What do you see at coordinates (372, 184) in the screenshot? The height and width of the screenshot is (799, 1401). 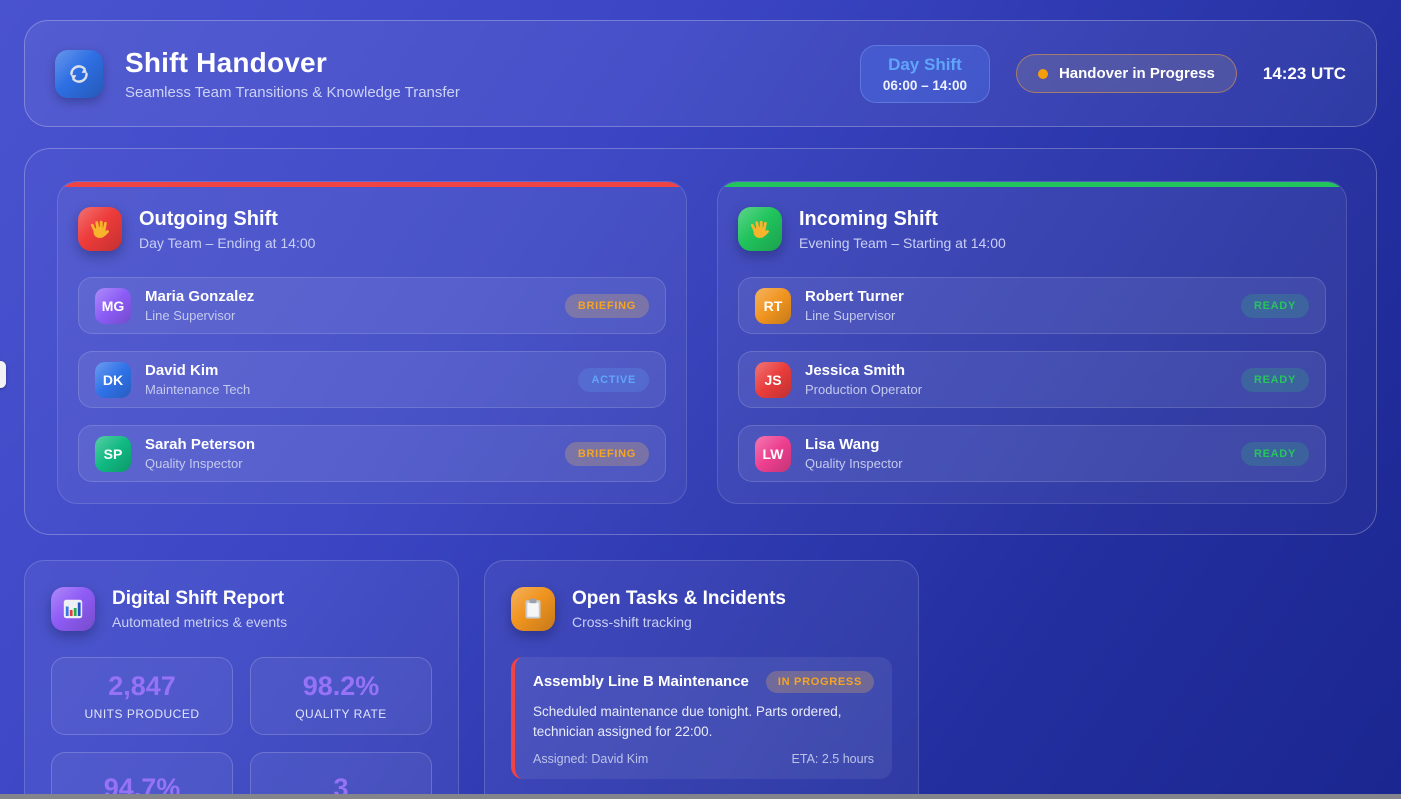 I see `outgoing-accent-bar` at bounding box center [372, 184].